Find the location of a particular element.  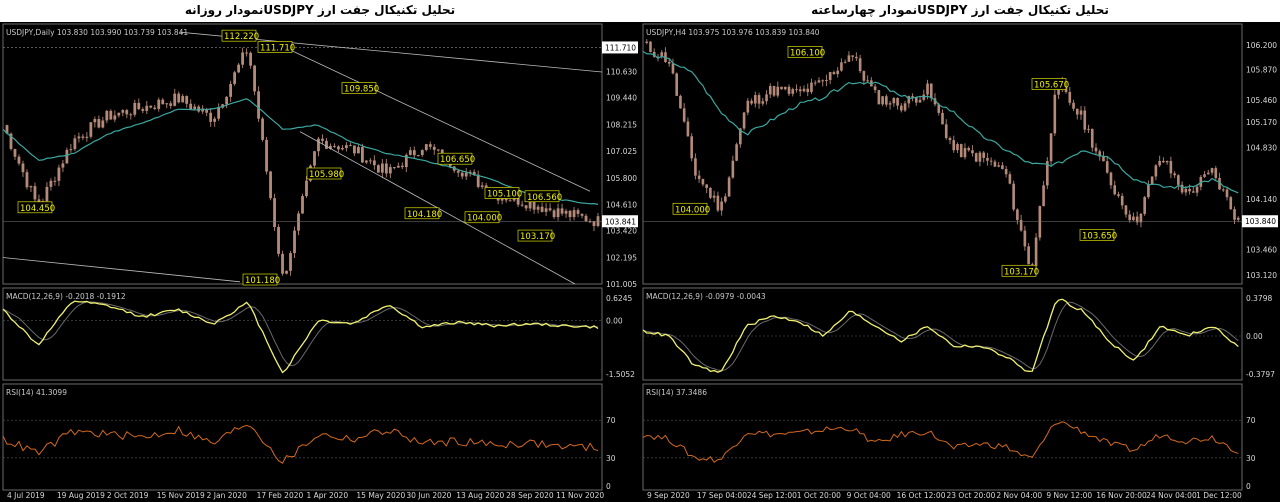

price-annotation-label: 104.000 is located at coordinates (692, 210).